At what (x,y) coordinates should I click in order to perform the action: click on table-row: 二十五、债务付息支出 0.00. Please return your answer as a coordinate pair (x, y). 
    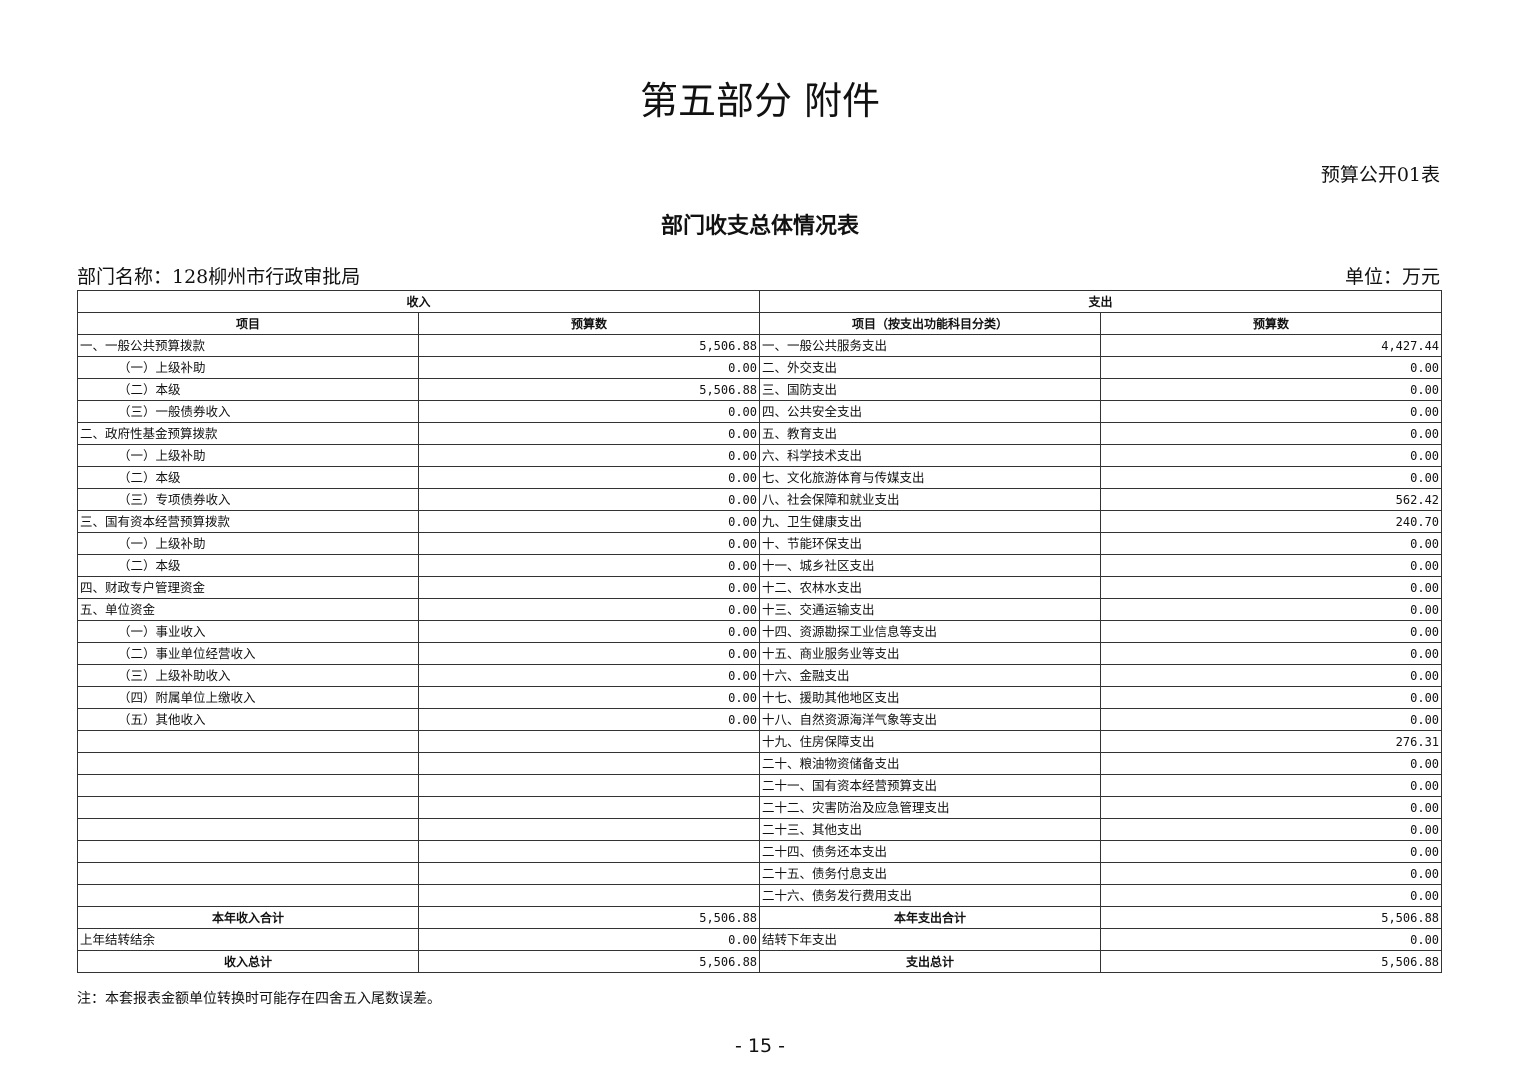
    Looking at the image, I should click on (760, 873).